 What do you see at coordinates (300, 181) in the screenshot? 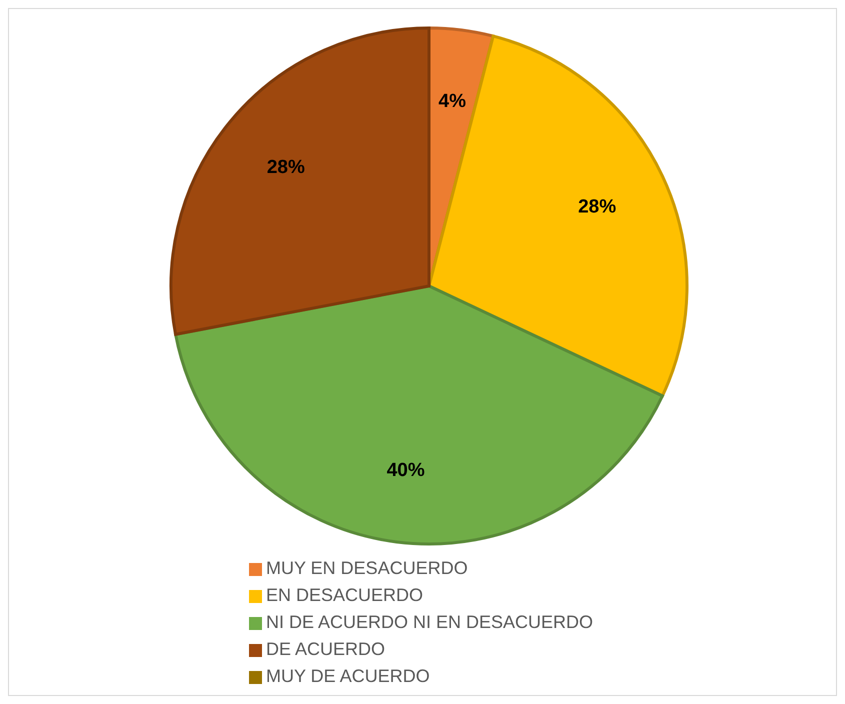
I see `pie-slice` at bounding box center [300, 181].